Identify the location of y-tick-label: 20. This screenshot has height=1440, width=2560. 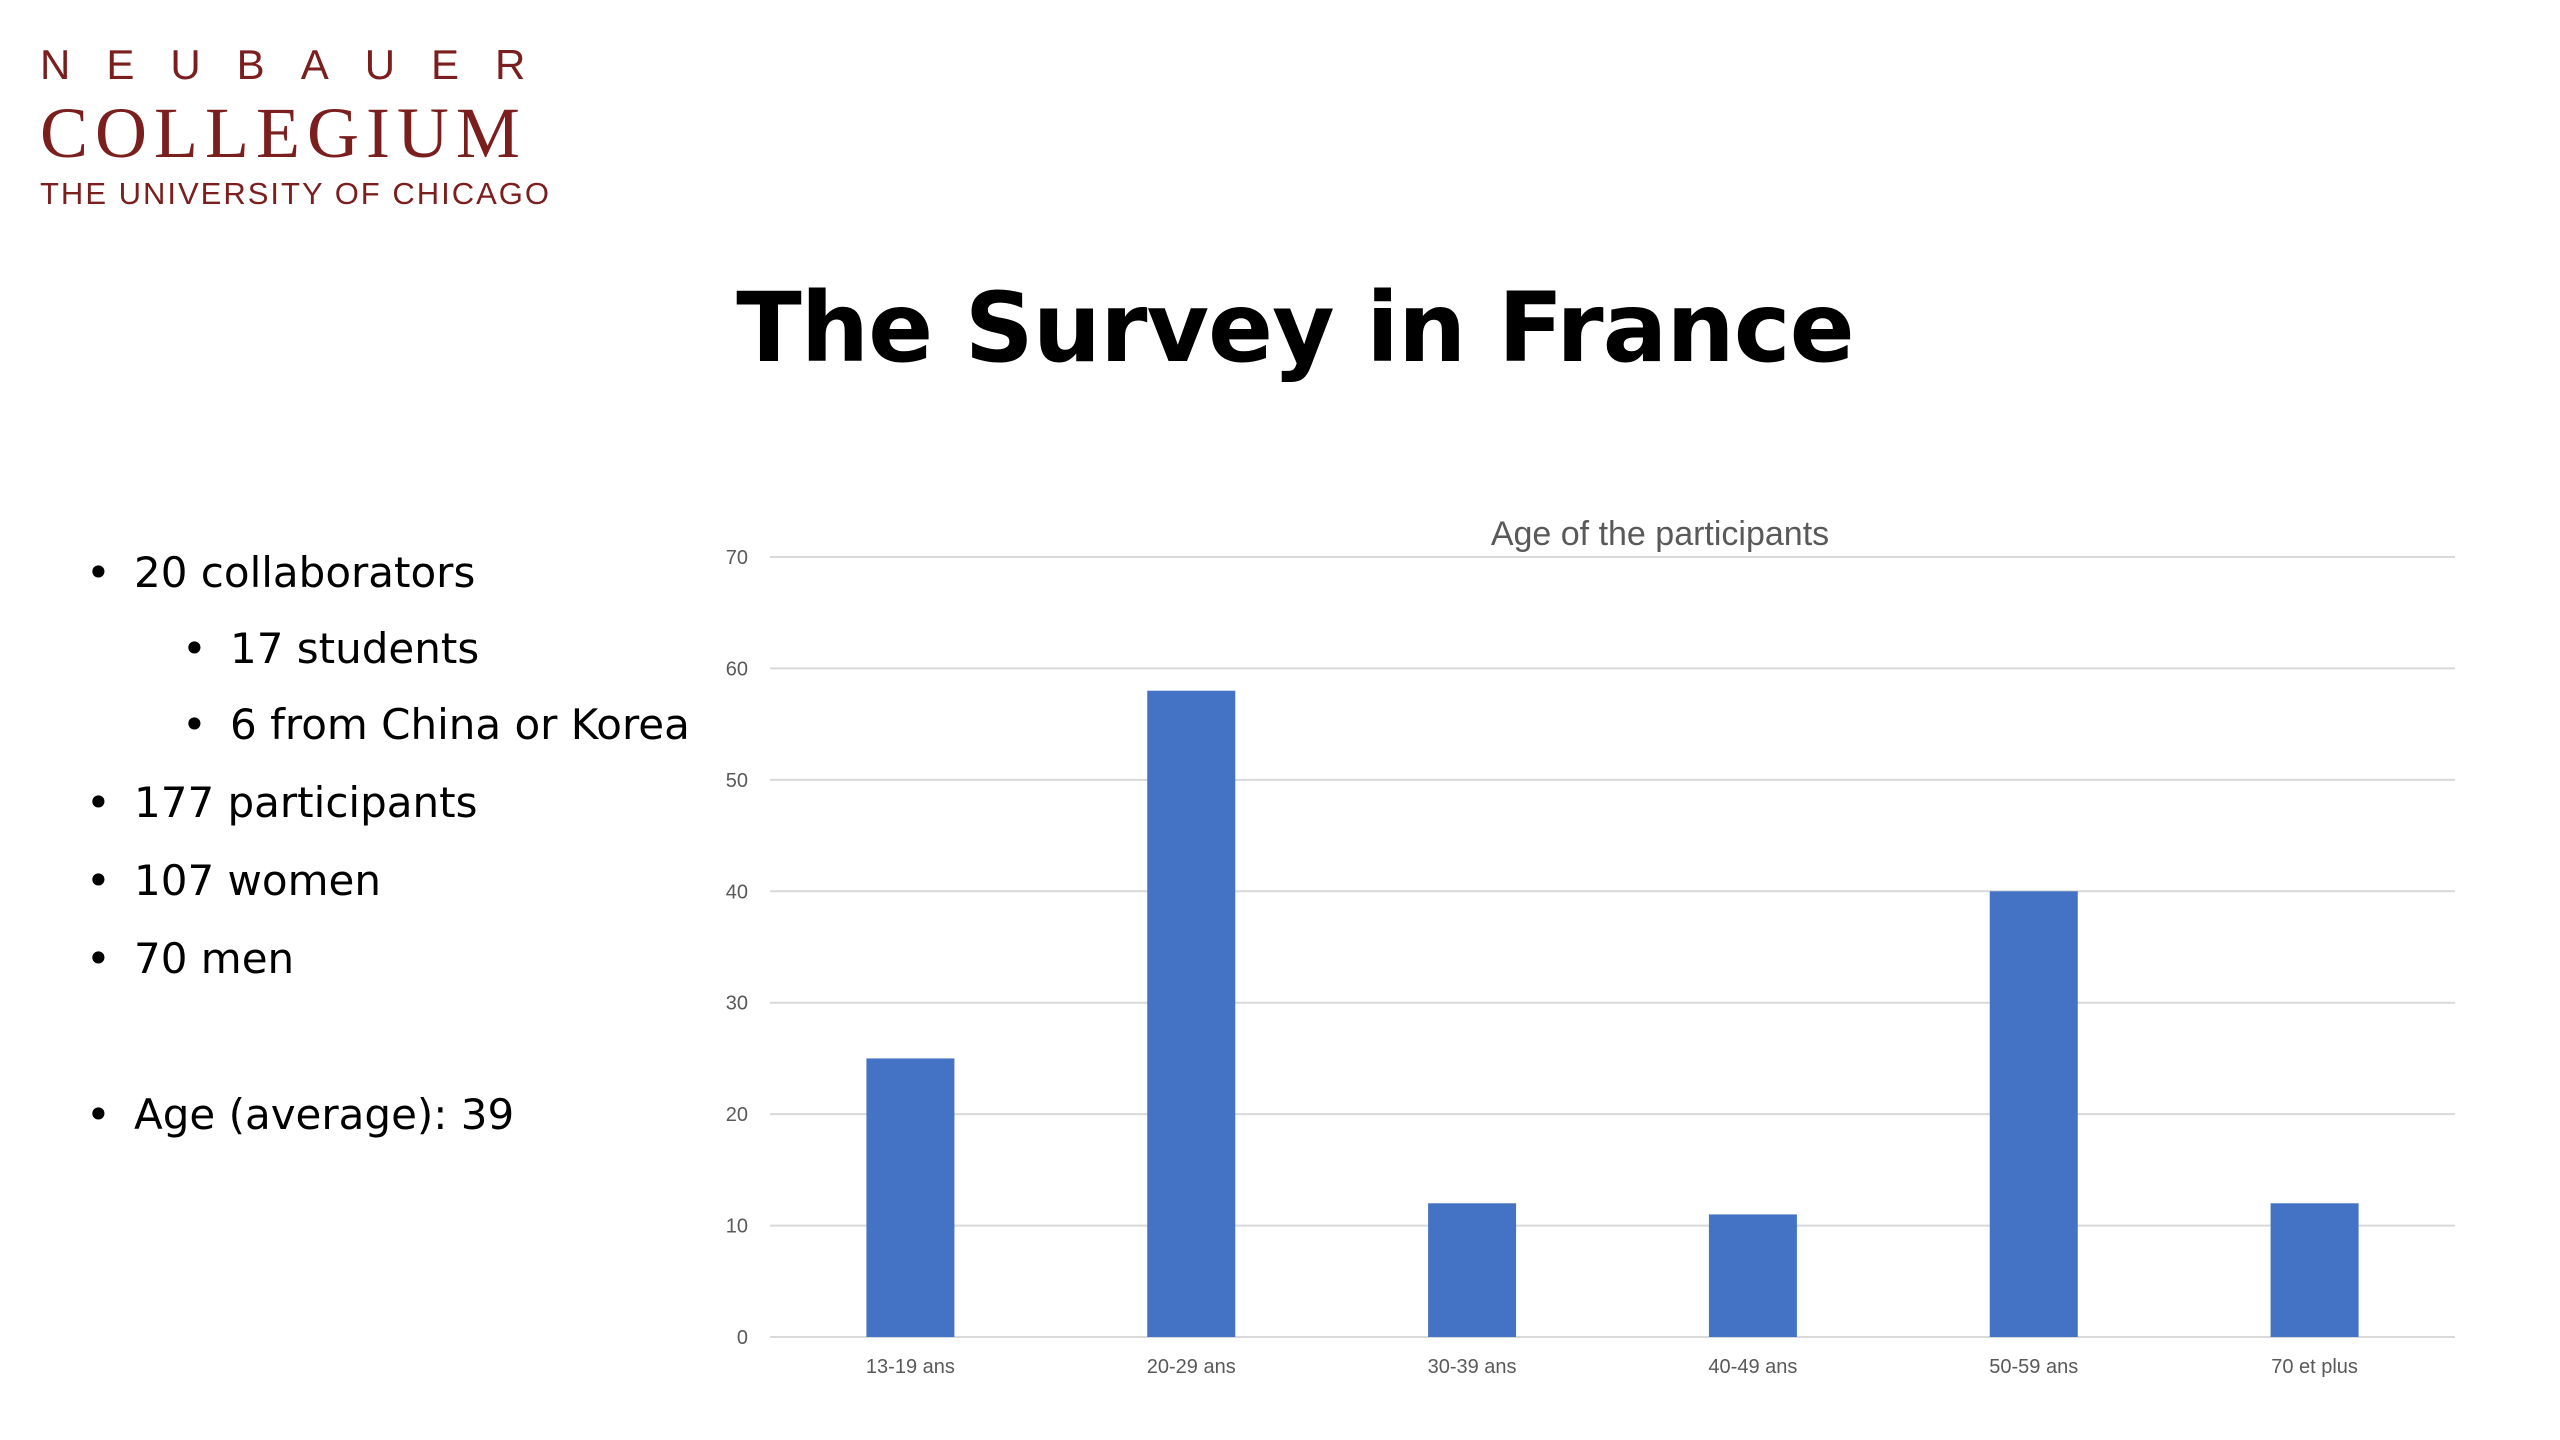
(737, 1115).